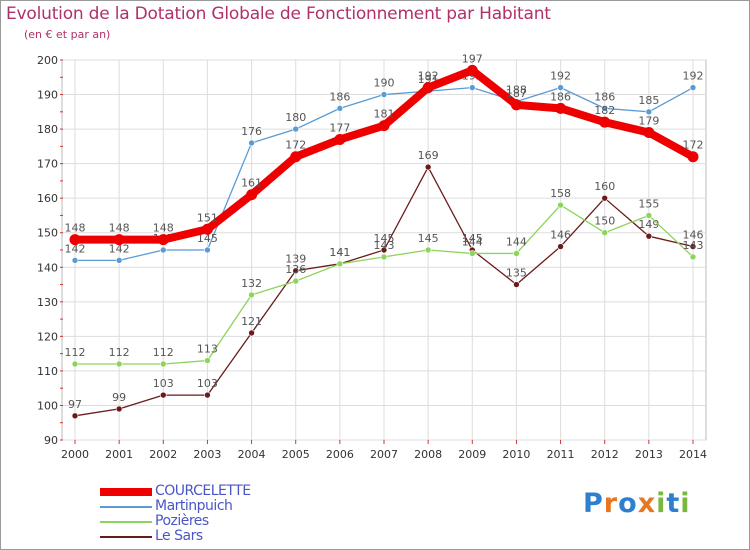 The width and height of the screenshot is (750, 550). I want to click on data-label-martinpuich: 180, so click(295, 117).